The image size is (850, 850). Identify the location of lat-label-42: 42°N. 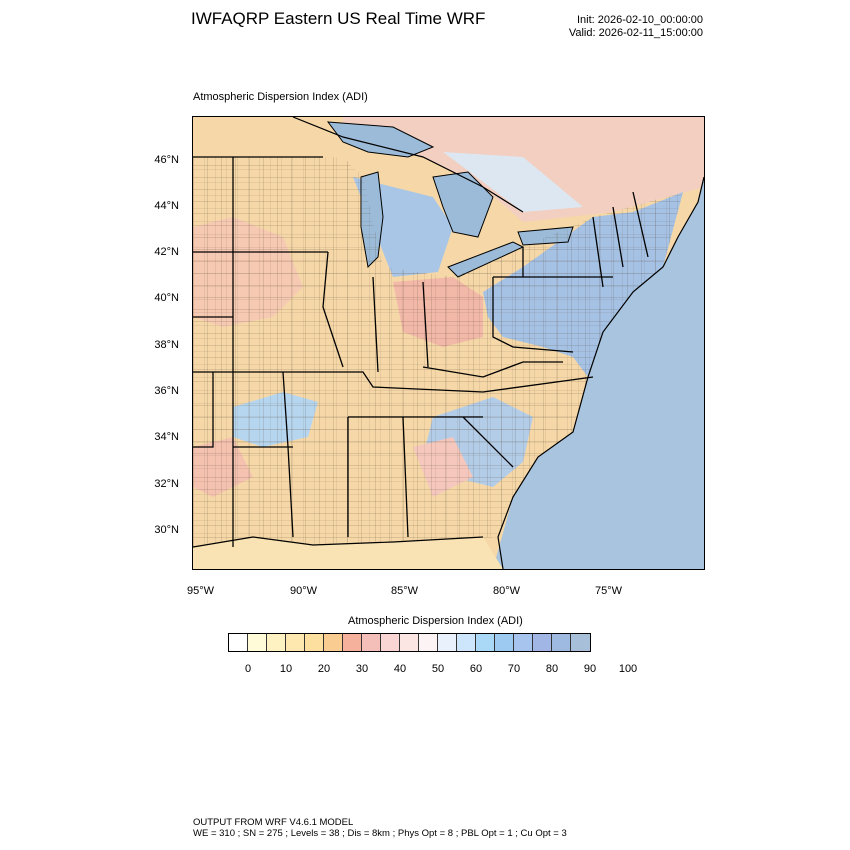
(166, 252).